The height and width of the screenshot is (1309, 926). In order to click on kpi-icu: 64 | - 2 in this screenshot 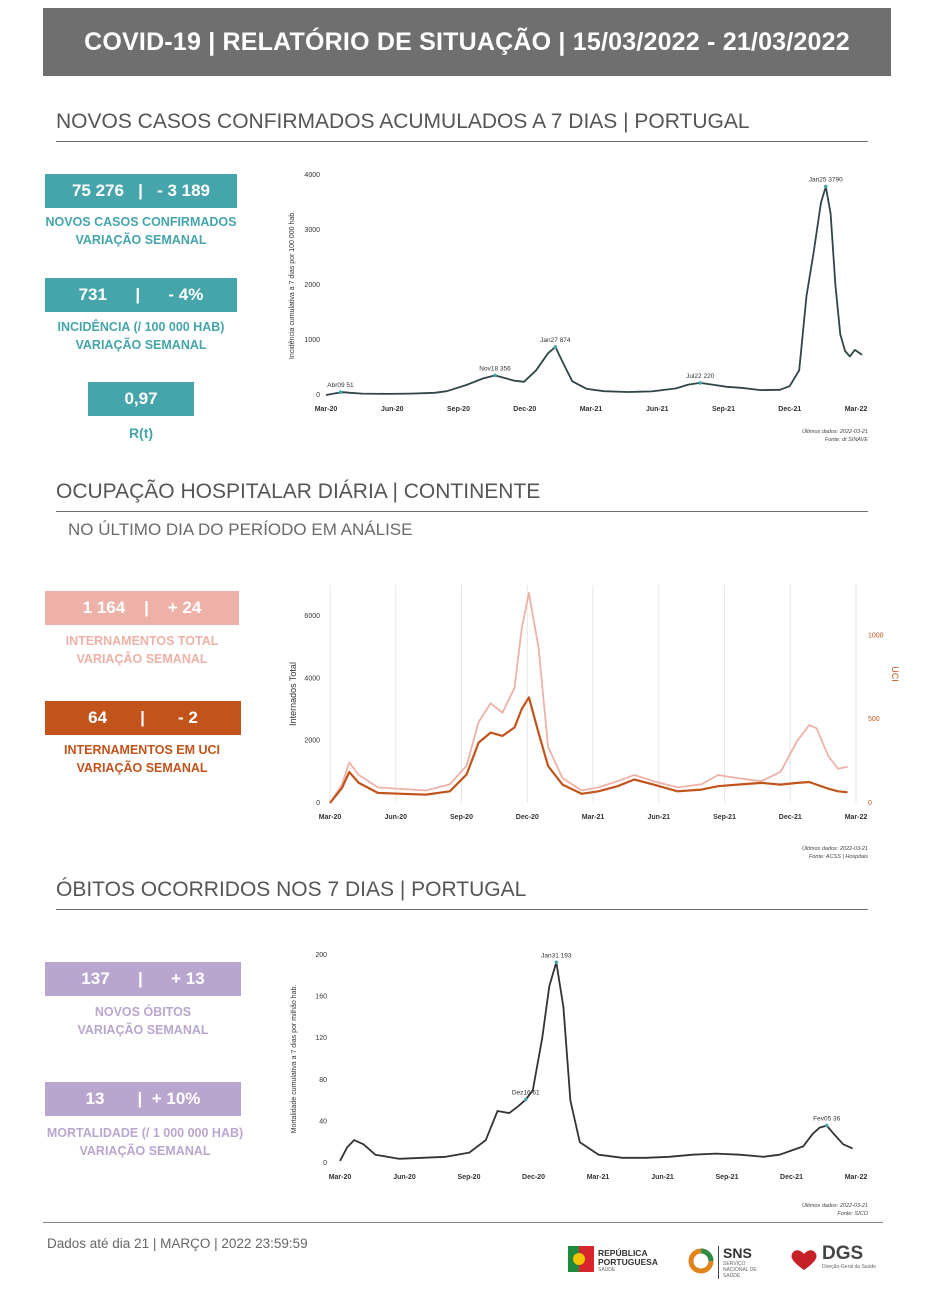, I will do `click(143, 718)`.